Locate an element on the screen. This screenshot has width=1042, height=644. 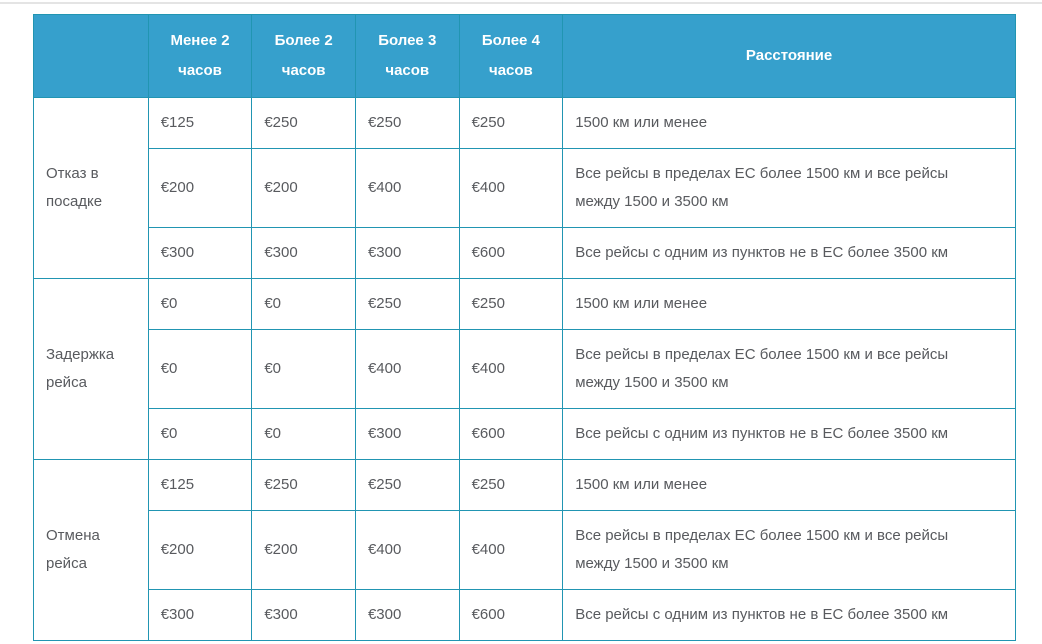
header-more-than-3-hours: Более 3 часов is located at coordinates (407, 56).